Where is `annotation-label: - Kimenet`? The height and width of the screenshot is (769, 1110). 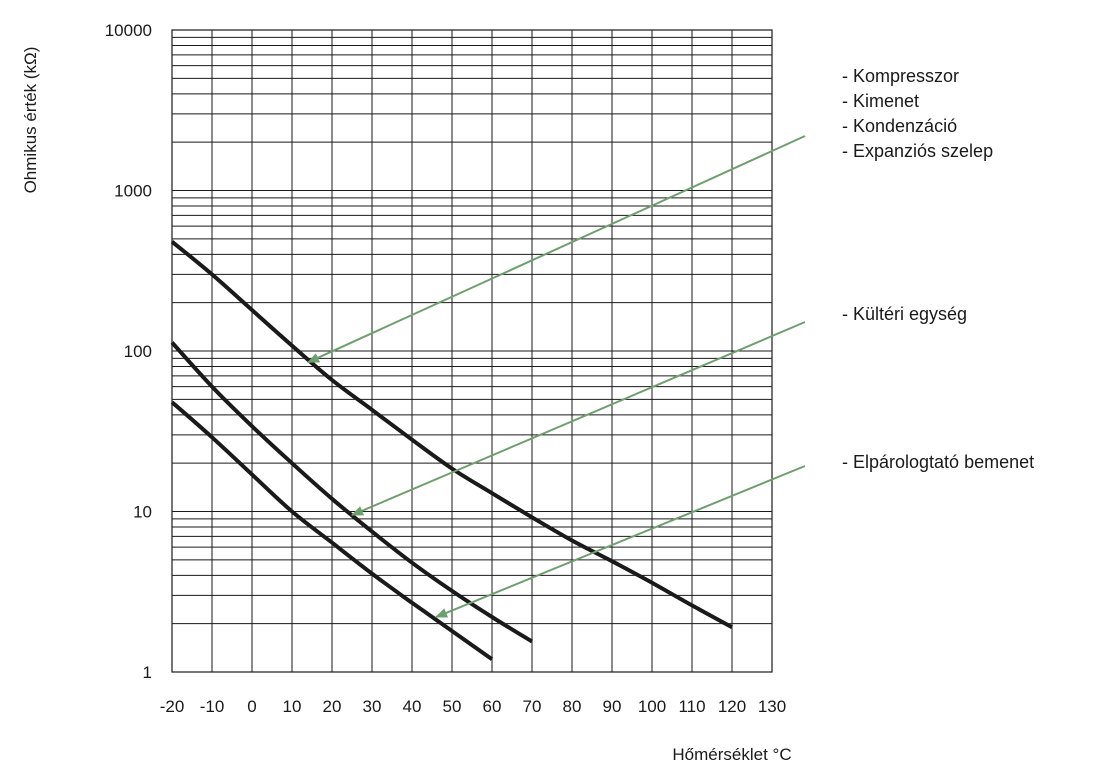 annotation-label: - Kimenet is located at coordinates (880, 101).